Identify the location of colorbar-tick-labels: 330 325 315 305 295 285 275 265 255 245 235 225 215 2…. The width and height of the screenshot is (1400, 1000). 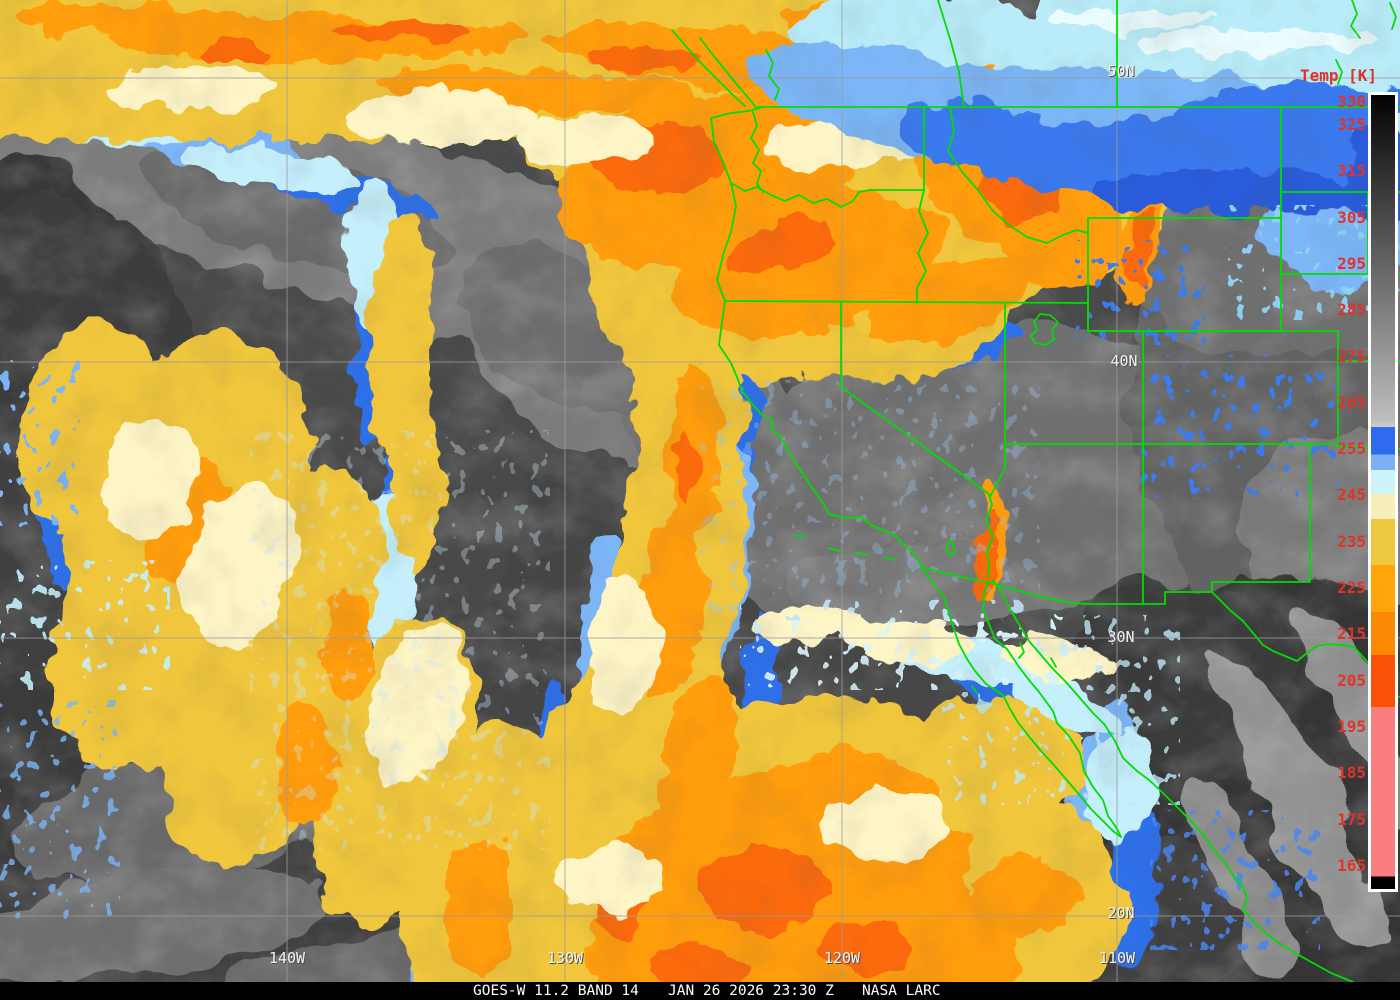
(1351, 483).